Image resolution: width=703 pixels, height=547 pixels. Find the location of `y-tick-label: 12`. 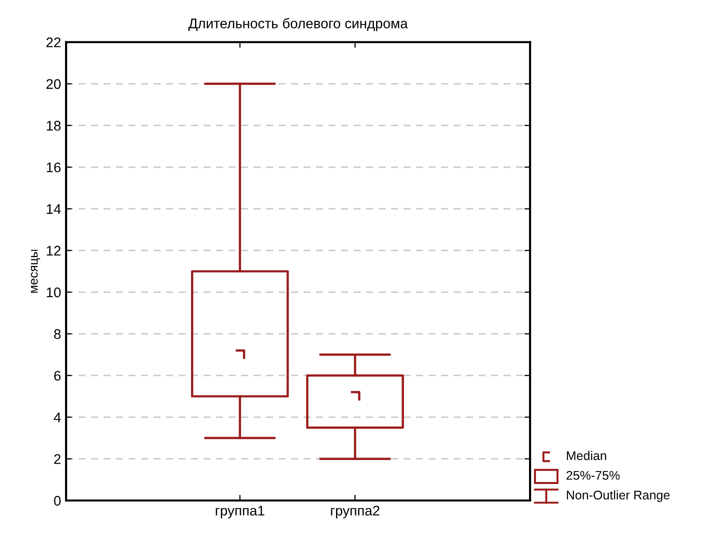

y-tick-label: 12 is located at coordinates (53, 251).